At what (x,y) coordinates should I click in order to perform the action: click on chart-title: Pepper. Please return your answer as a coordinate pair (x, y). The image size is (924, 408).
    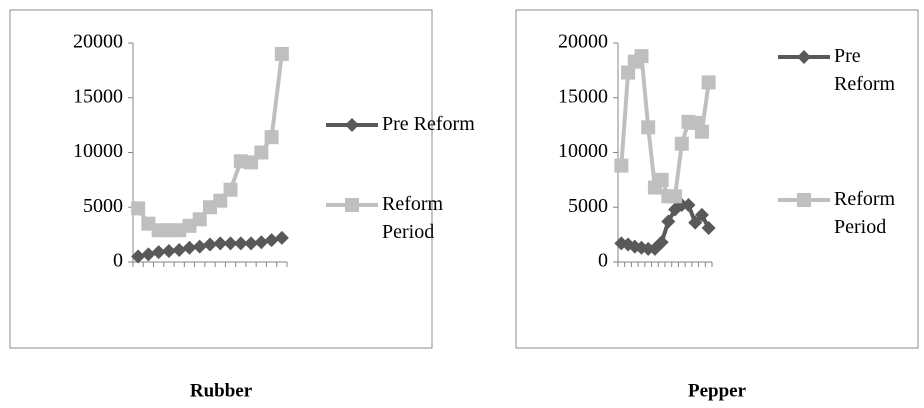
    Looking at the image, I should click on (717, 390).